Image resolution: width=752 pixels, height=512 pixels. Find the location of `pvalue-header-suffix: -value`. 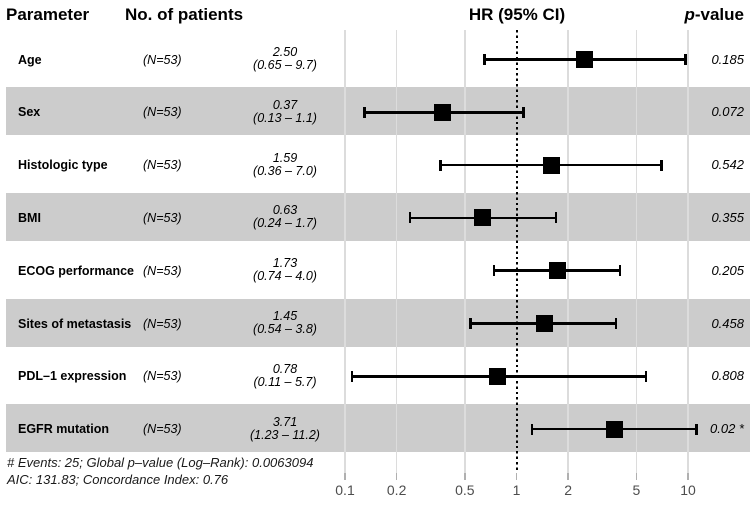

pvalue-header-suffix: -value is located at coordinates (719, 14).